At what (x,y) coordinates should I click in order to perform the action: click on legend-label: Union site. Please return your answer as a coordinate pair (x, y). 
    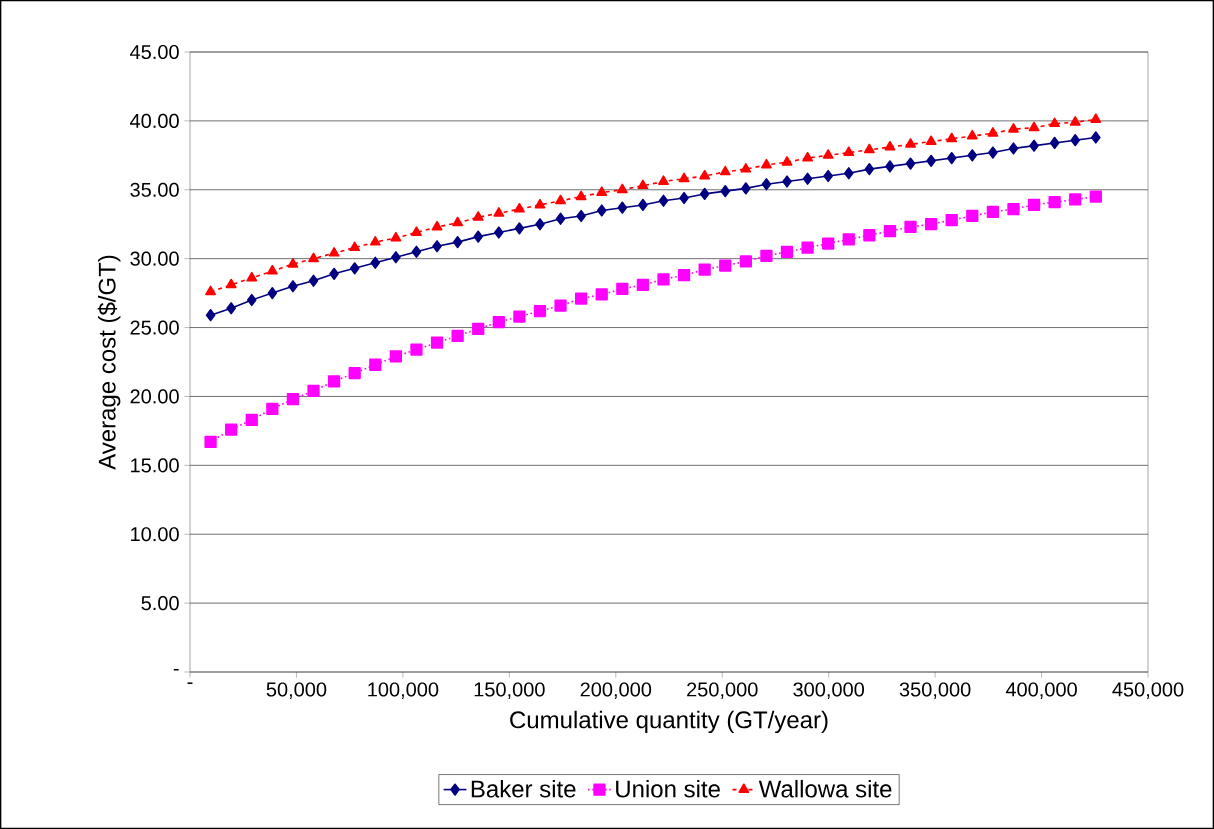
    Looking at the image, I should click on (668, 788).